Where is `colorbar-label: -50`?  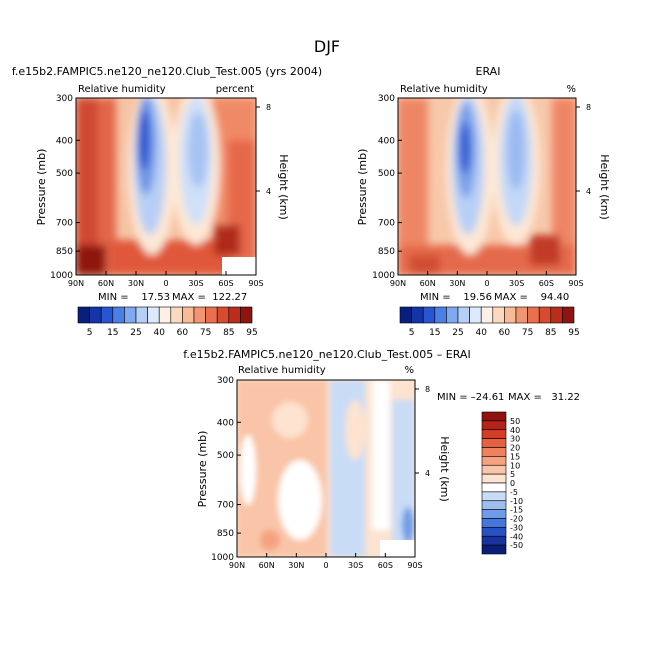
colorbar-label: -50 is located at coordinates (516, 545).